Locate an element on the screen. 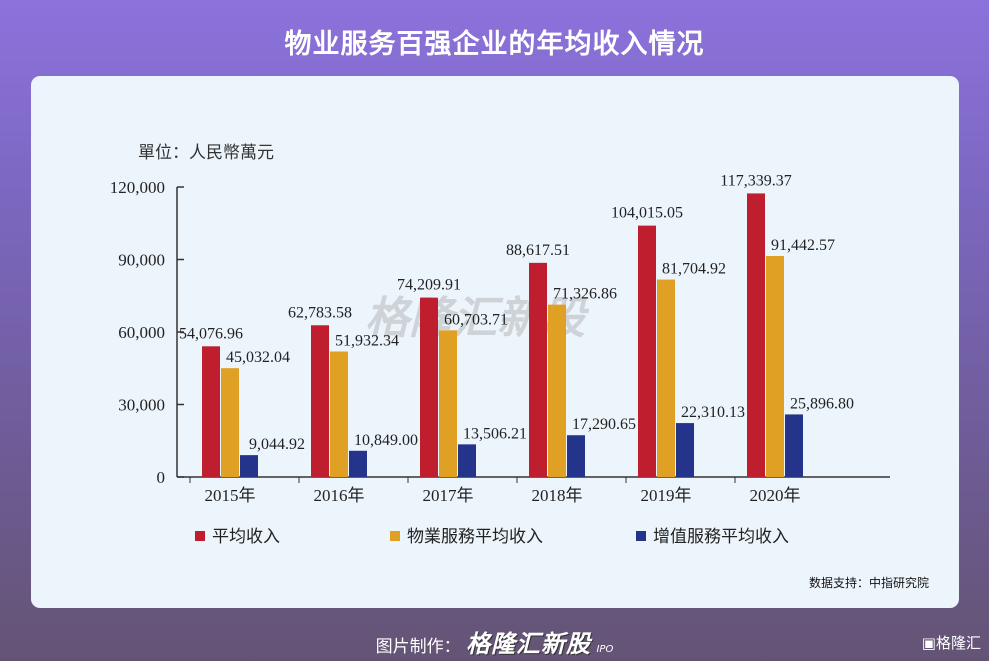  data-label: 117,339.37 is located at coordinates (755, 180).